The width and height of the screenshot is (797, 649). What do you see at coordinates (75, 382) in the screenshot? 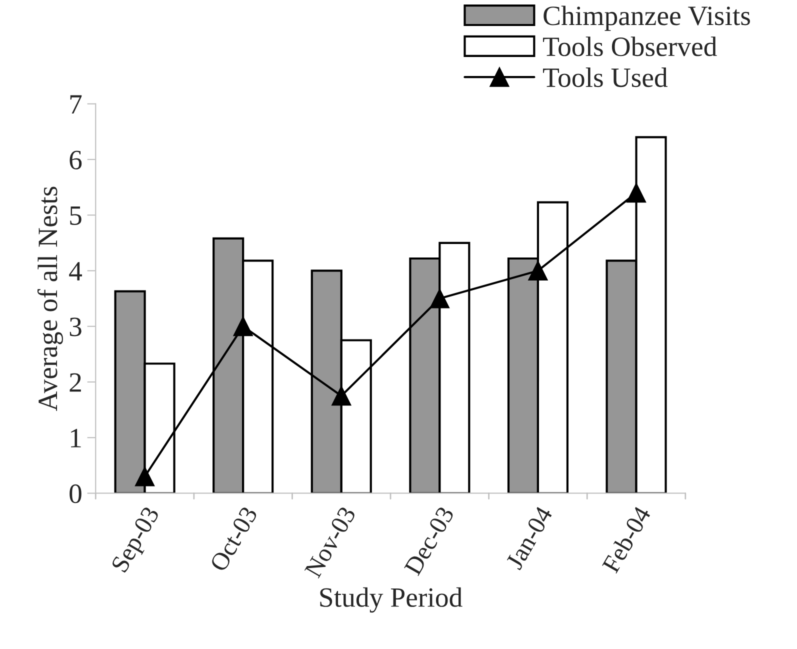
I see `y-tick-label: 2` at bounding box center [75, 382].